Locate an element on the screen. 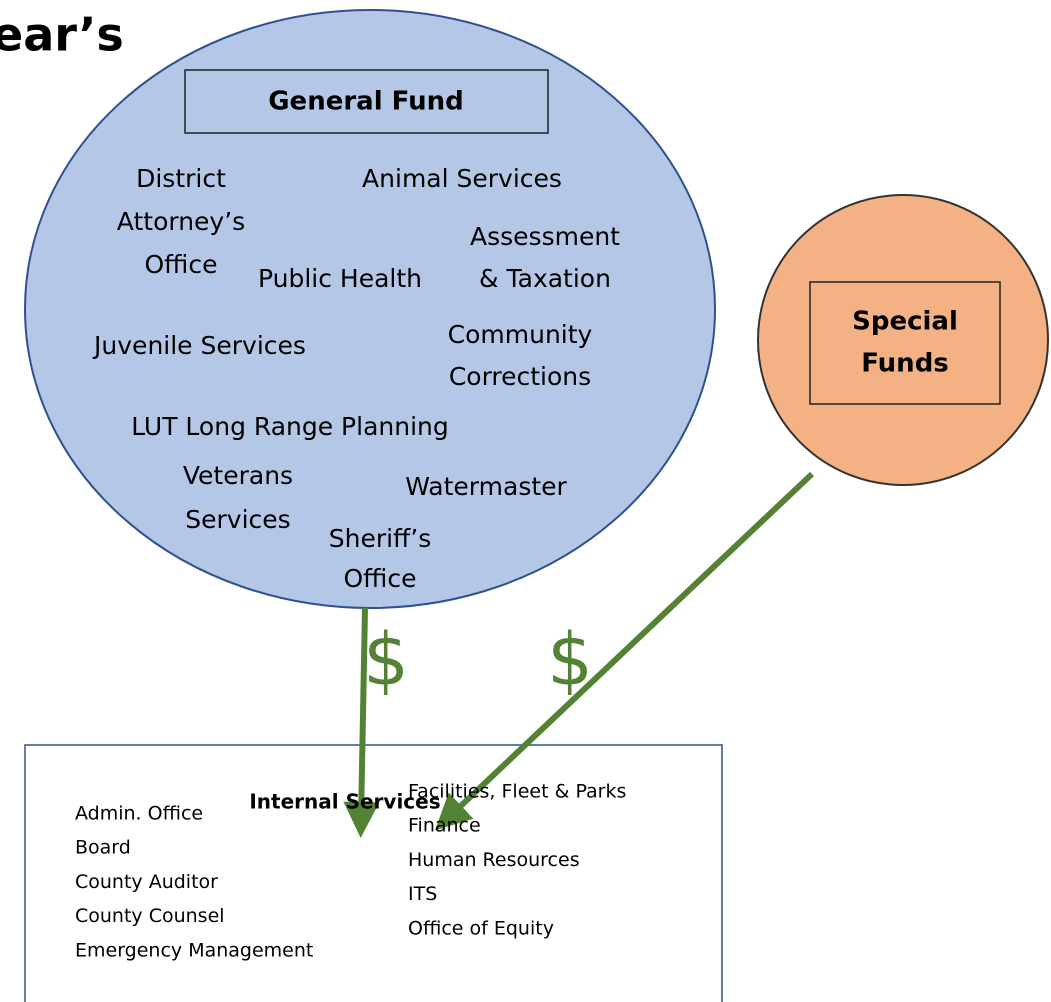  department-label: Assessment is located at coordinates (545, 236).